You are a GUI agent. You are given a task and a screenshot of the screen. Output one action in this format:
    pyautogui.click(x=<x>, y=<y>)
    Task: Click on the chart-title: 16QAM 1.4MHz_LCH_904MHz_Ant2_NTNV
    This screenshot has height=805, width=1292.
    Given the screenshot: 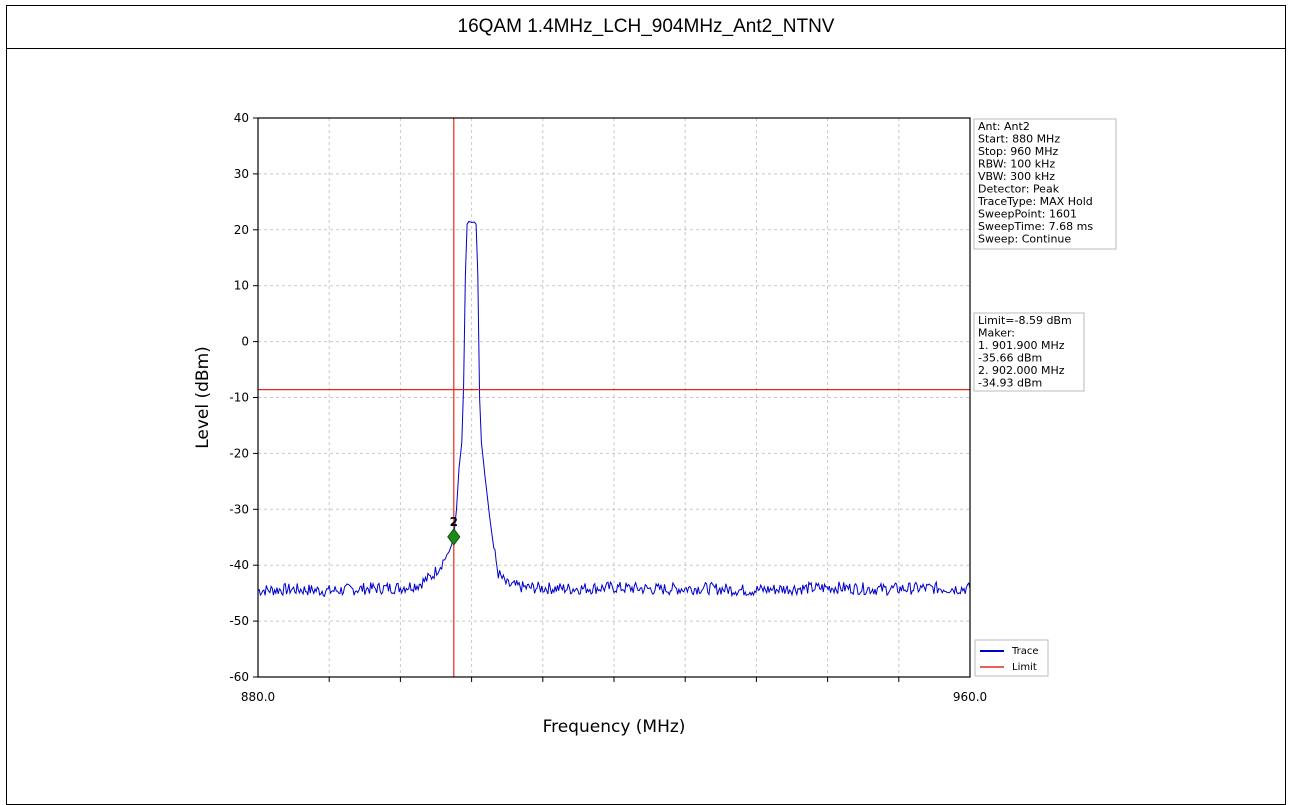 What is the action you would take?
    pyautogui.click(x=646, y=27)
    